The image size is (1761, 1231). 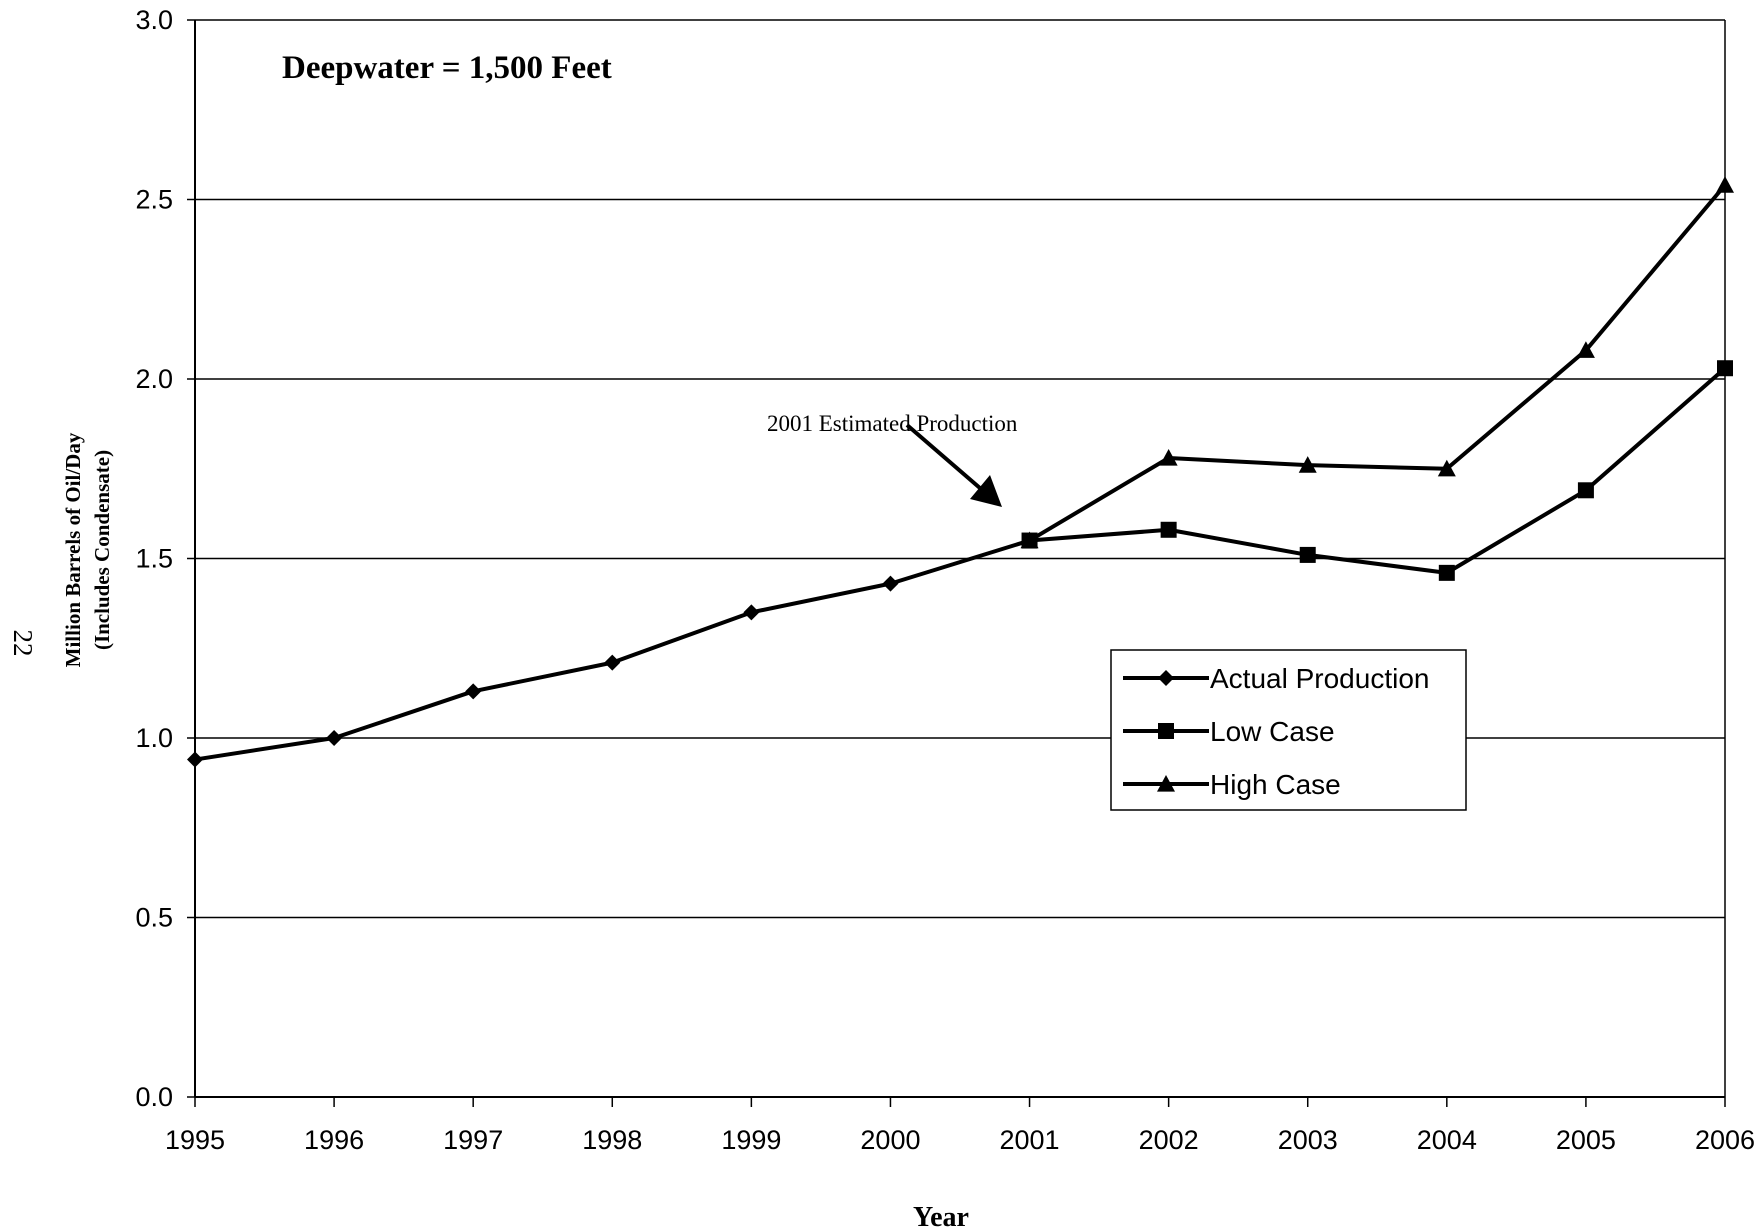 What do you see at coordinates (890, 1140) in the screenshot?
I see `x-tick-label: 2000` at bounding box center [890, 1140].